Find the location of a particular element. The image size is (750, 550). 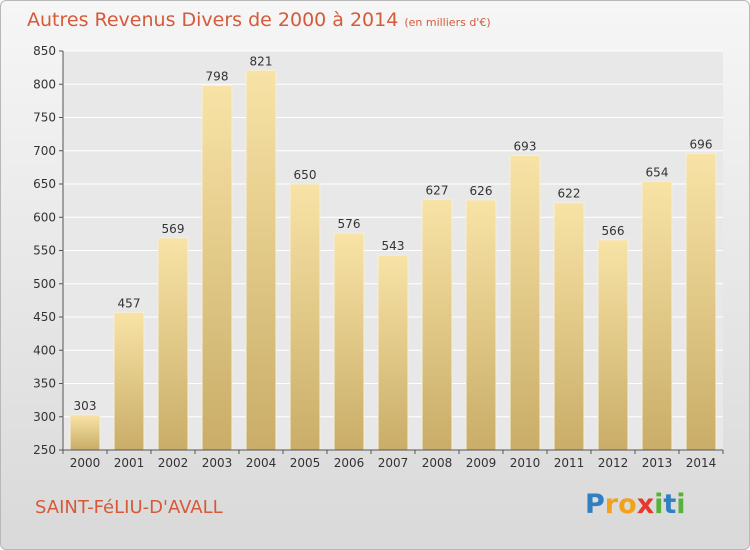

bar-2012 is located at coordinates (613, 345).